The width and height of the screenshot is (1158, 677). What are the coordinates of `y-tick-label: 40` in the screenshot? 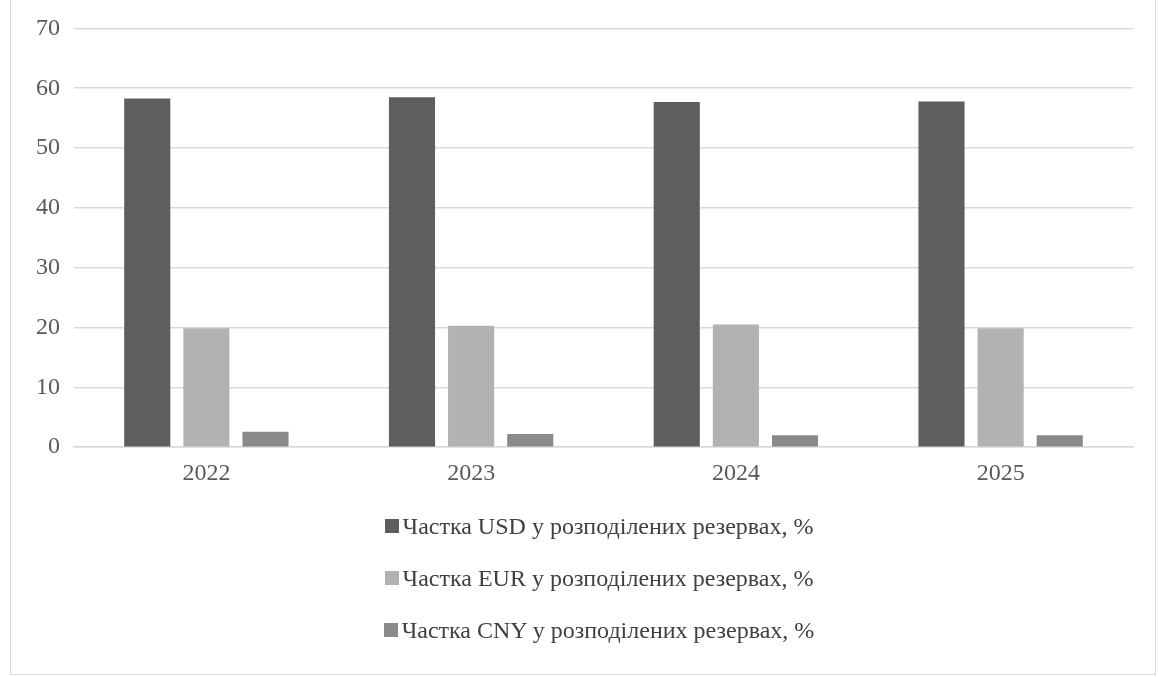 It's located at (48, 206).